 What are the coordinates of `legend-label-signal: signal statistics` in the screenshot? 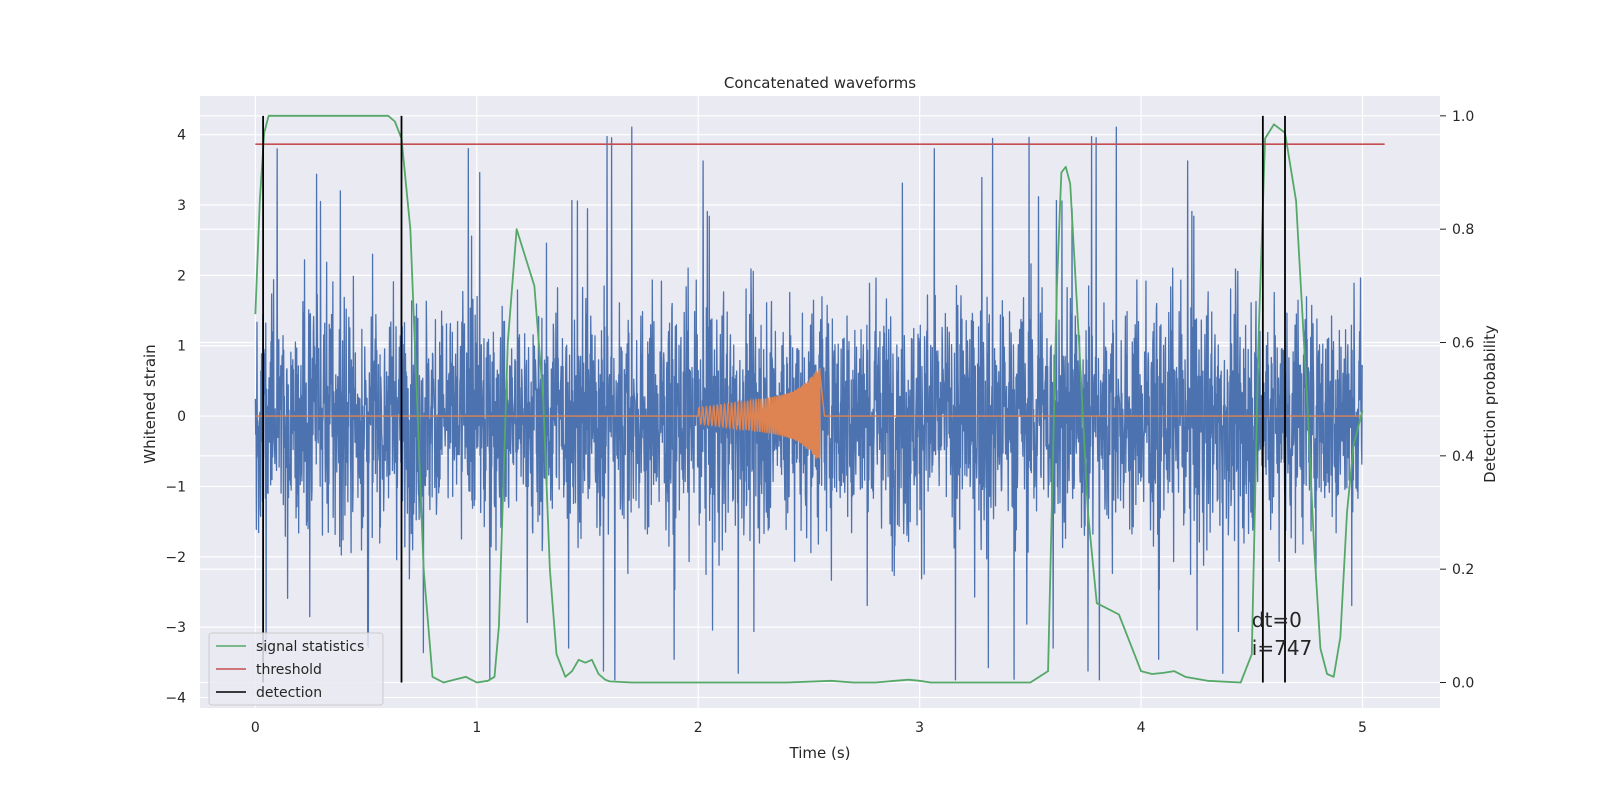 It's located at (310, 647).